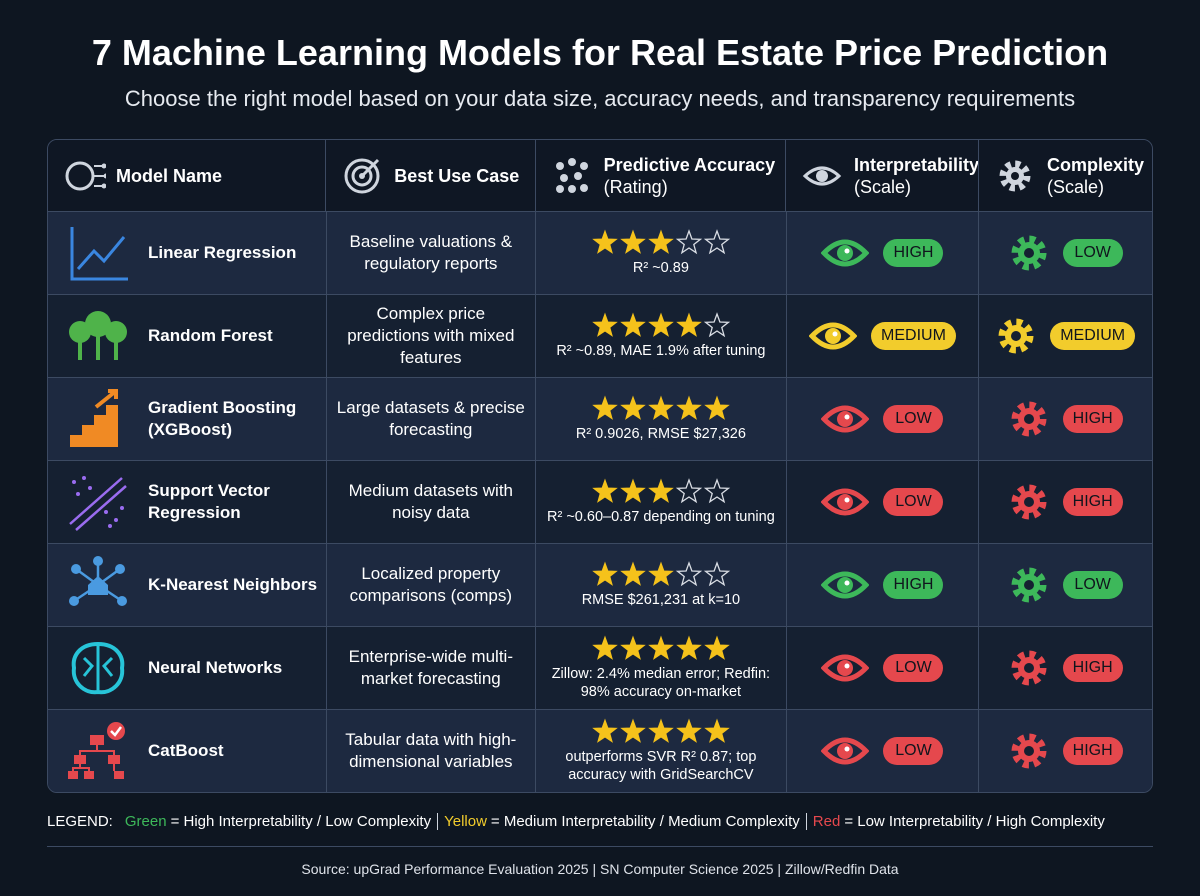 This screenshot has width=1200, height=896. What do you see at coordinates (689, 164) in the screenshot?
I see `header-label: Predictive Accuracy` at bounding box center [689, 164].